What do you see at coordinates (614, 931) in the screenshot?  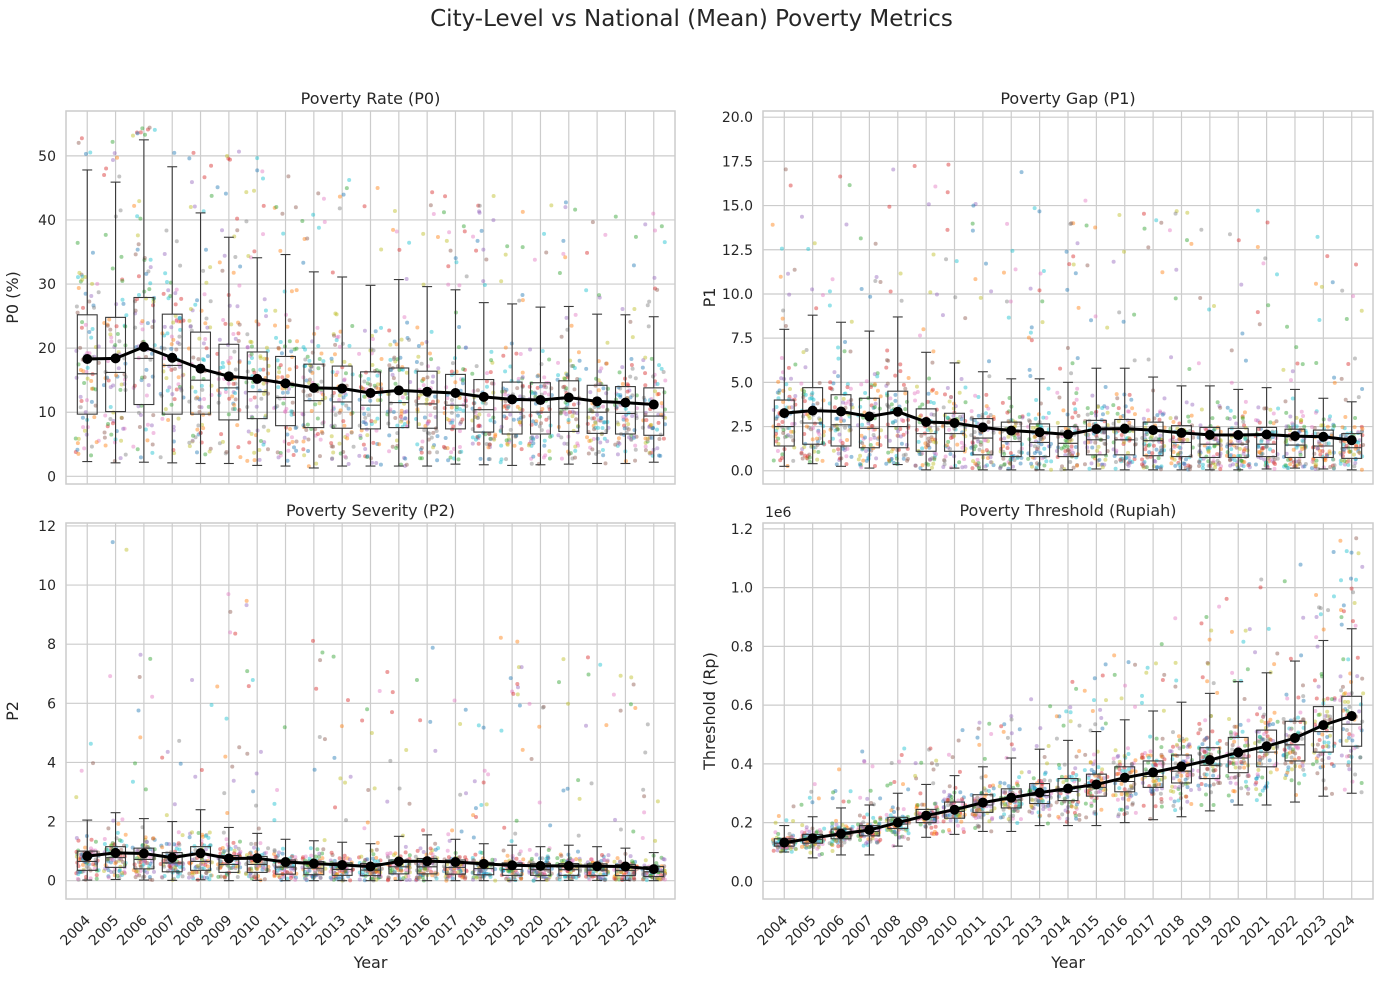 I see `x-tick-label: 2023` at bounding box center [614, 931].